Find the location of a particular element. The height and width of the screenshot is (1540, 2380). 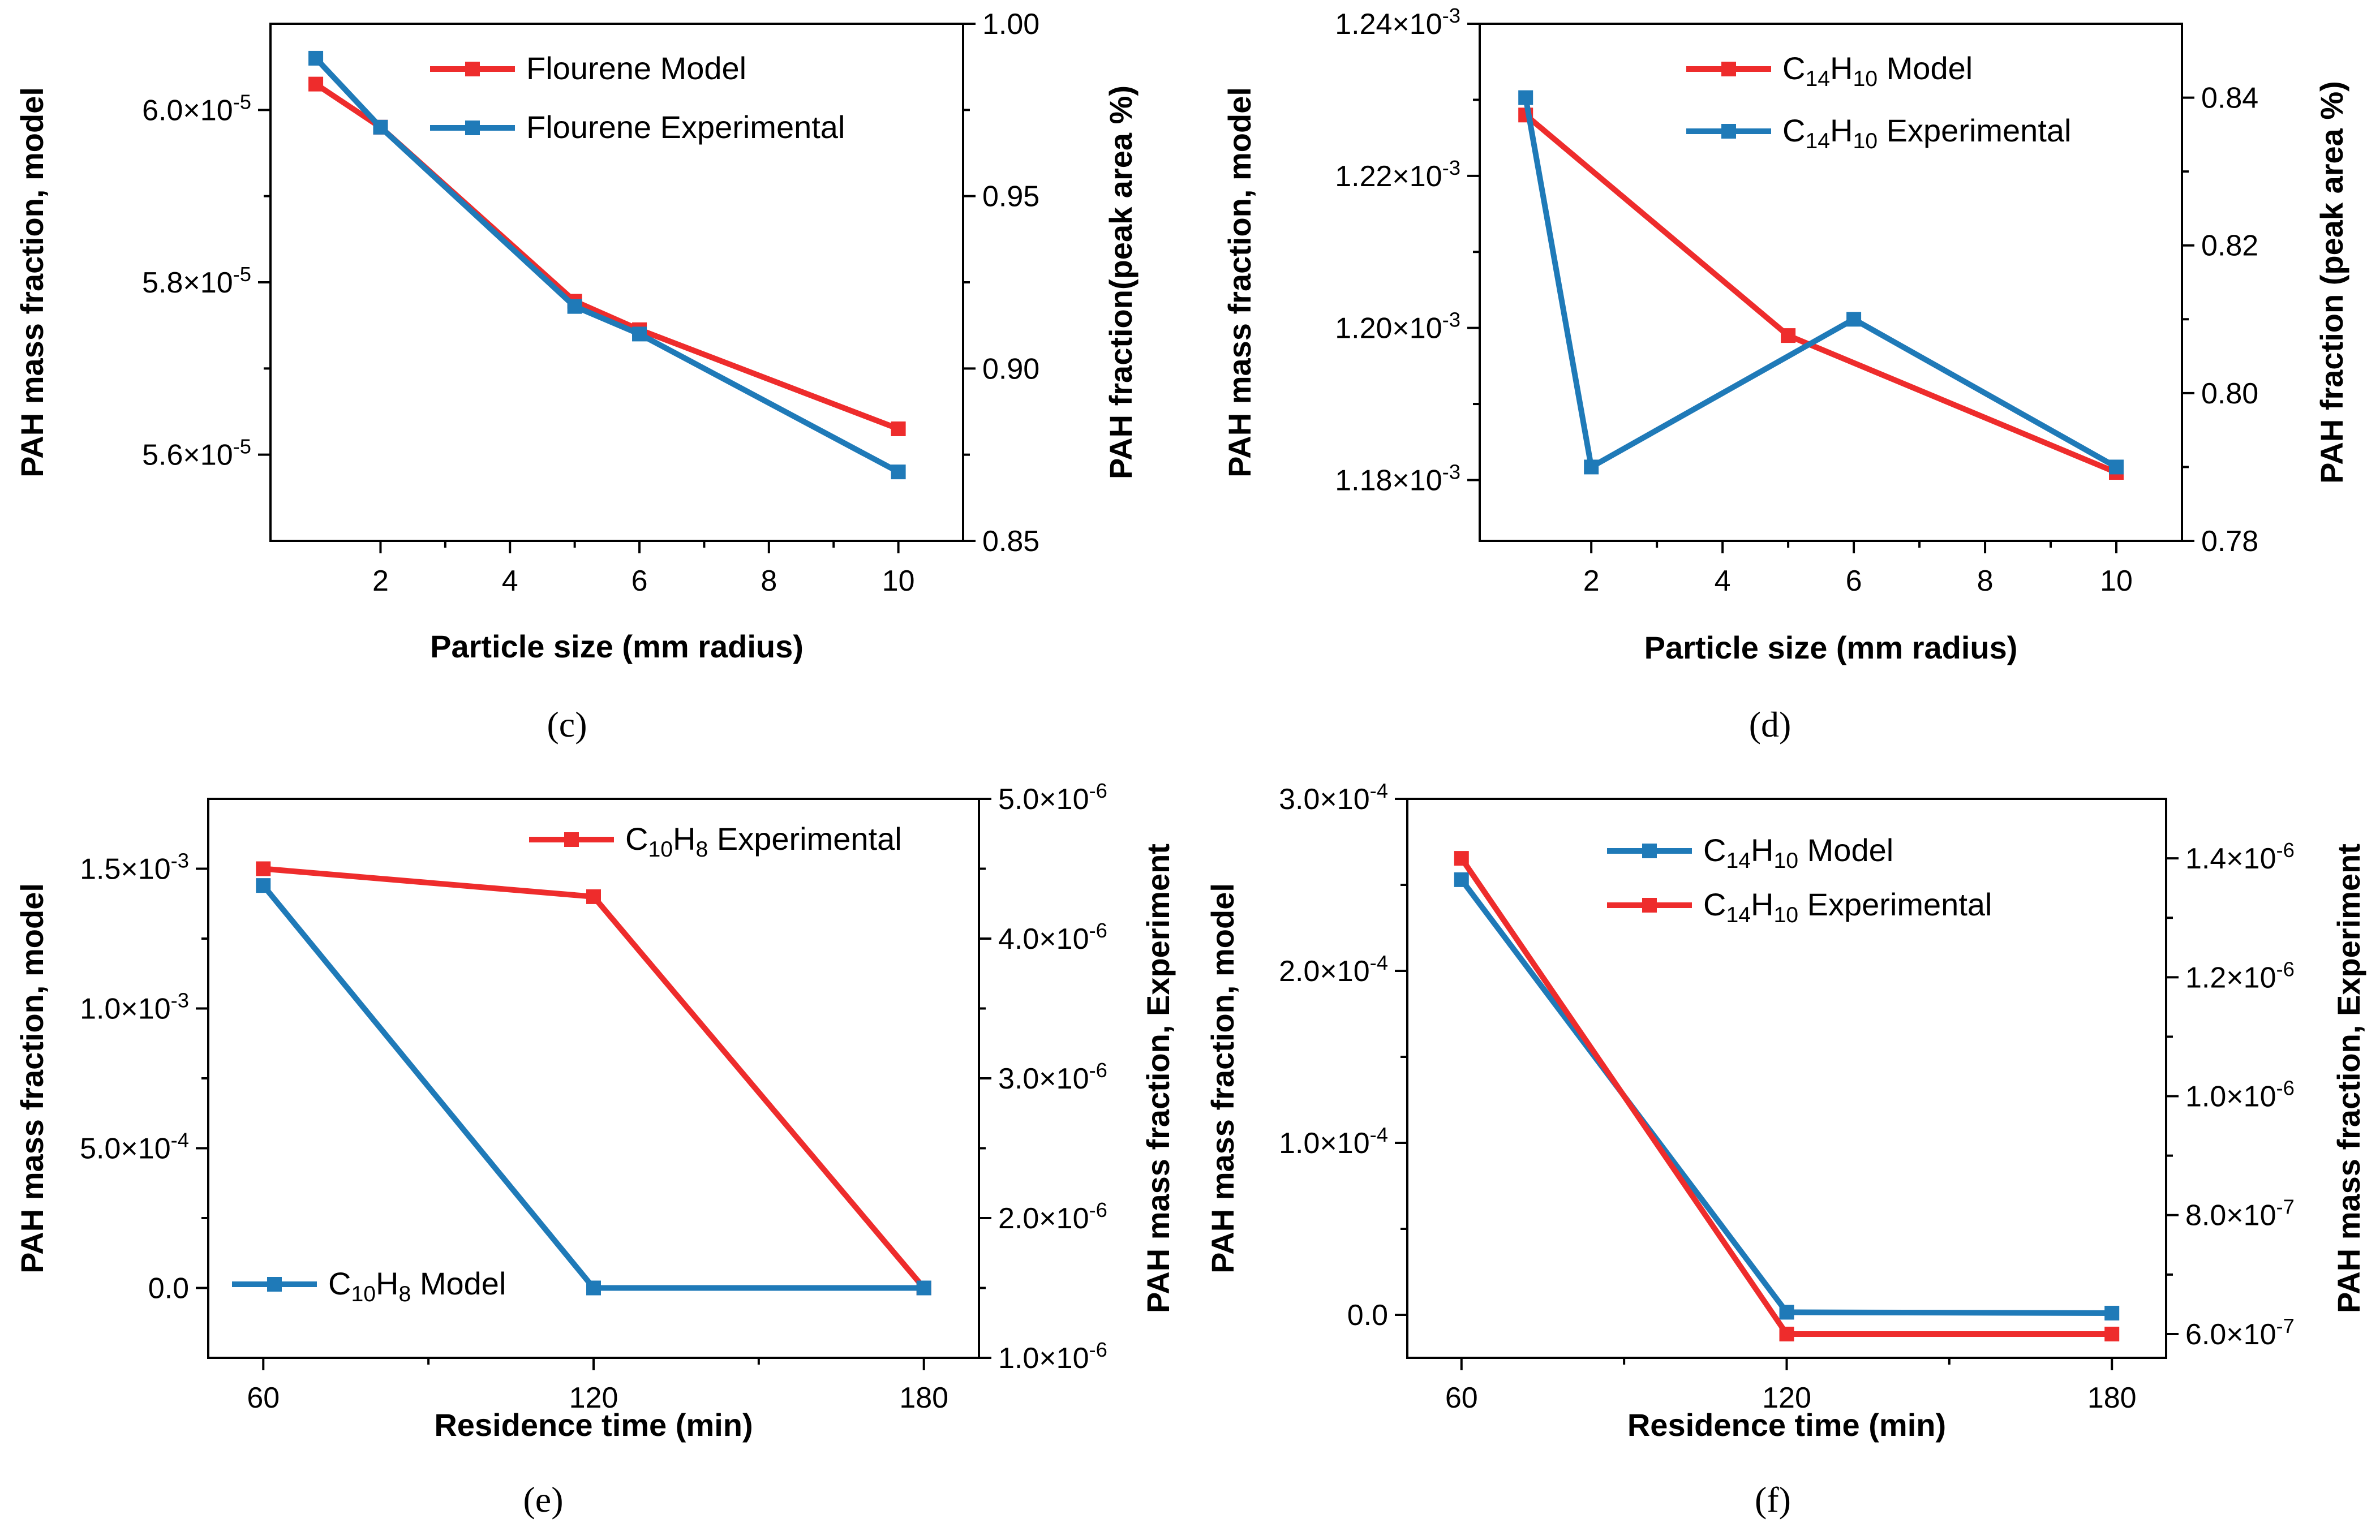

y-left-tick-label: 1.24×10⁻³ is located at coordinates (1397, 22).